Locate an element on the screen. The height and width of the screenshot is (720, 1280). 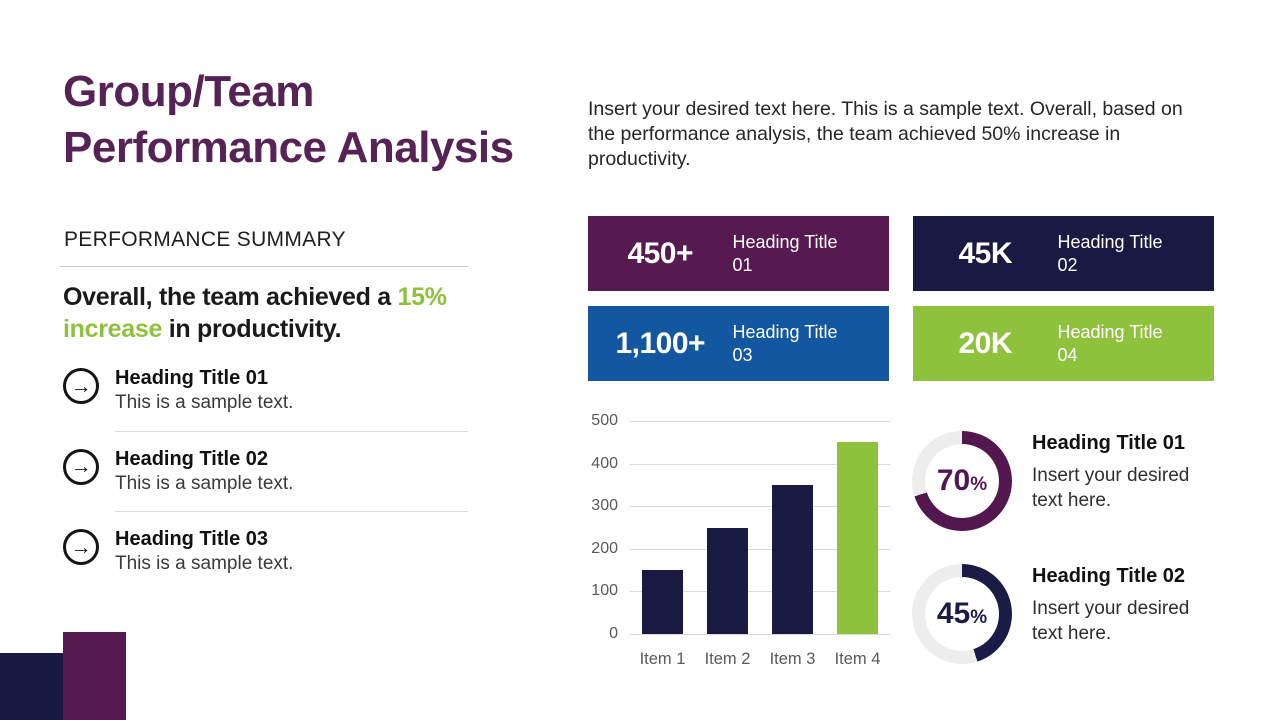
y-axis-tick: 100 is located at coordinates (604, 591).